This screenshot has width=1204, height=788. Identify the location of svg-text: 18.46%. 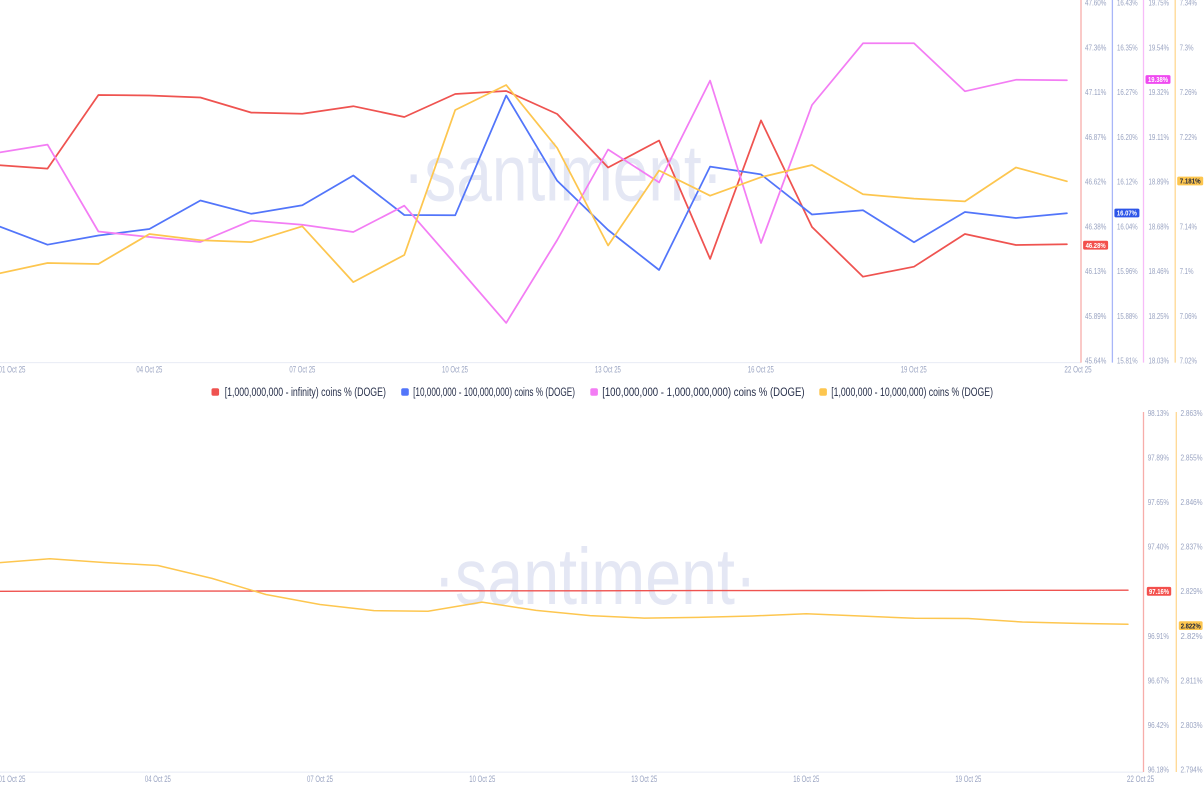
(1159, 271).